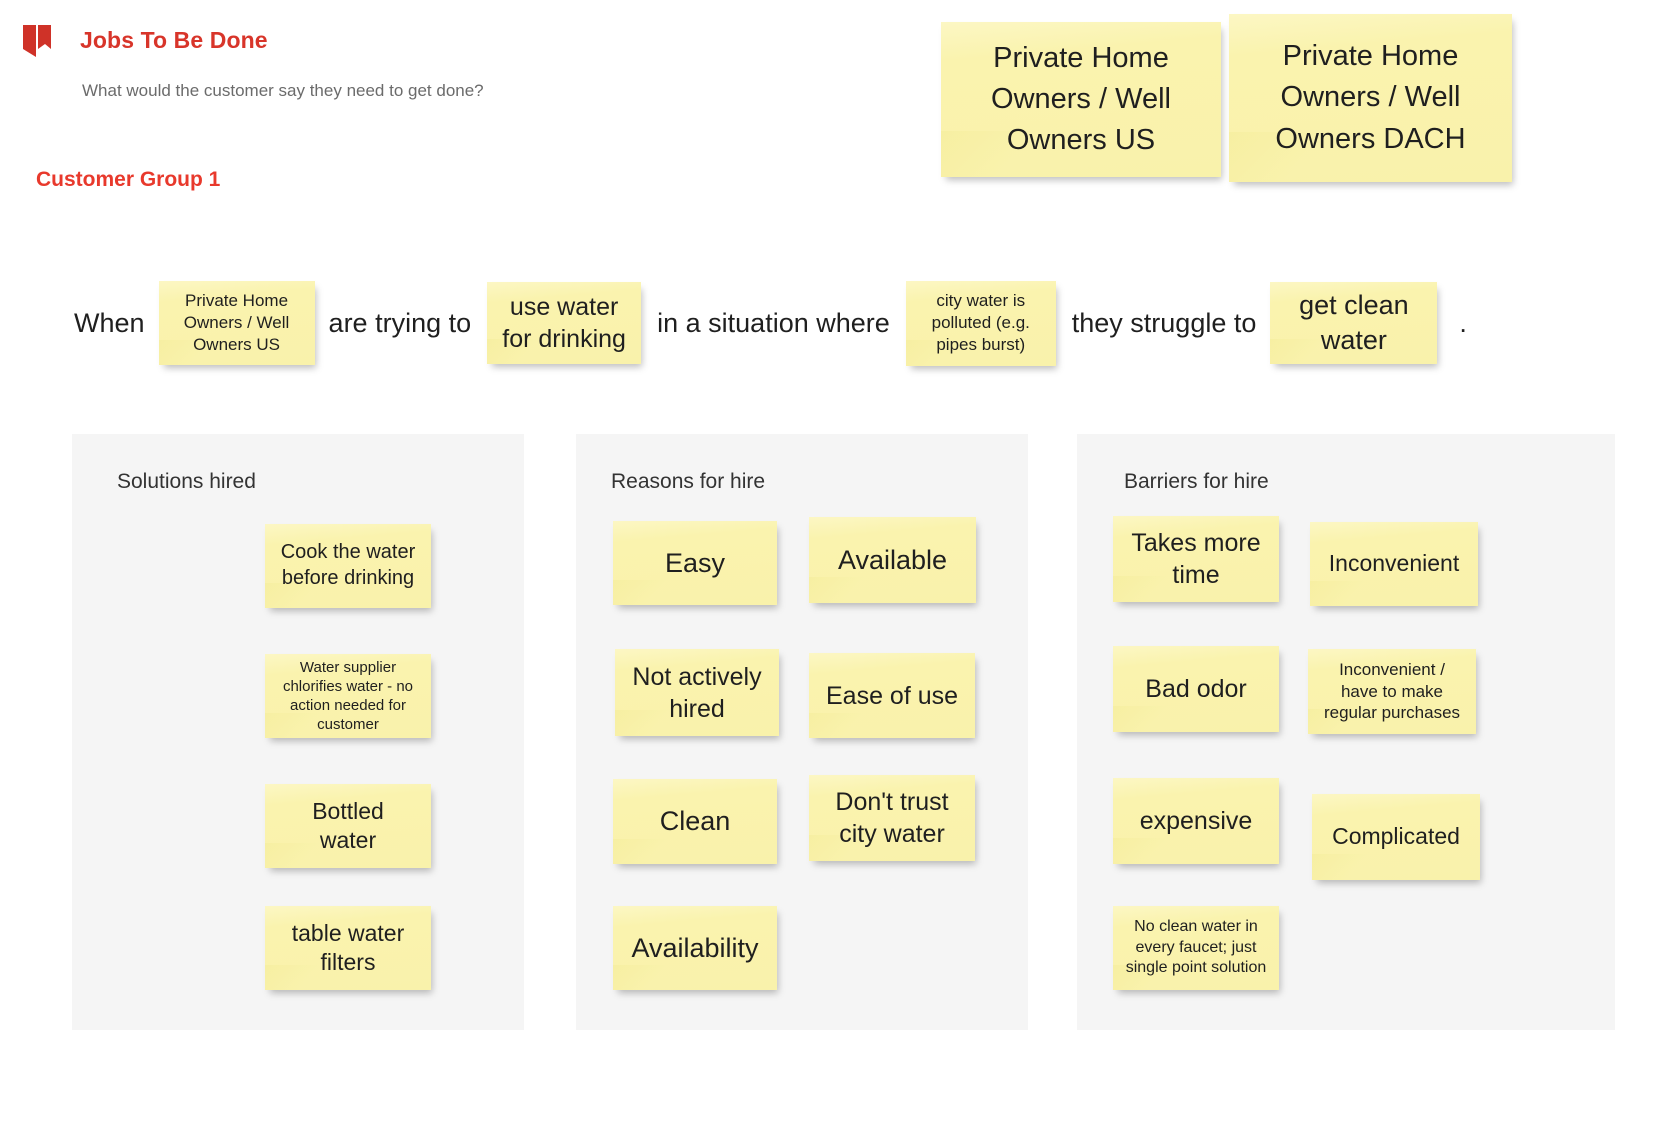 Image resolution: width=1656 pixels, height=1130 pixels. Describe the element at coordinates (109, 322) in the screenshot. I see `sentence-part-when: When` at that location.